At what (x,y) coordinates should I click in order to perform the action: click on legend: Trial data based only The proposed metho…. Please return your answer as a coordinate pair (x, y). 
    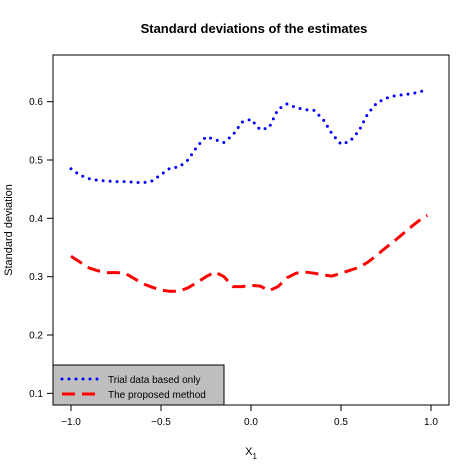
    Looking at the image, I should click on (138, 385).